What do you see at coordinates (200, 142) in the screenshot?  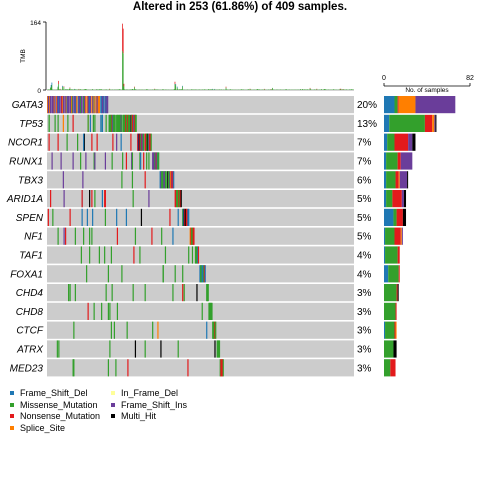 I see `row-background-ncor1` at bounding box center [200, 142].